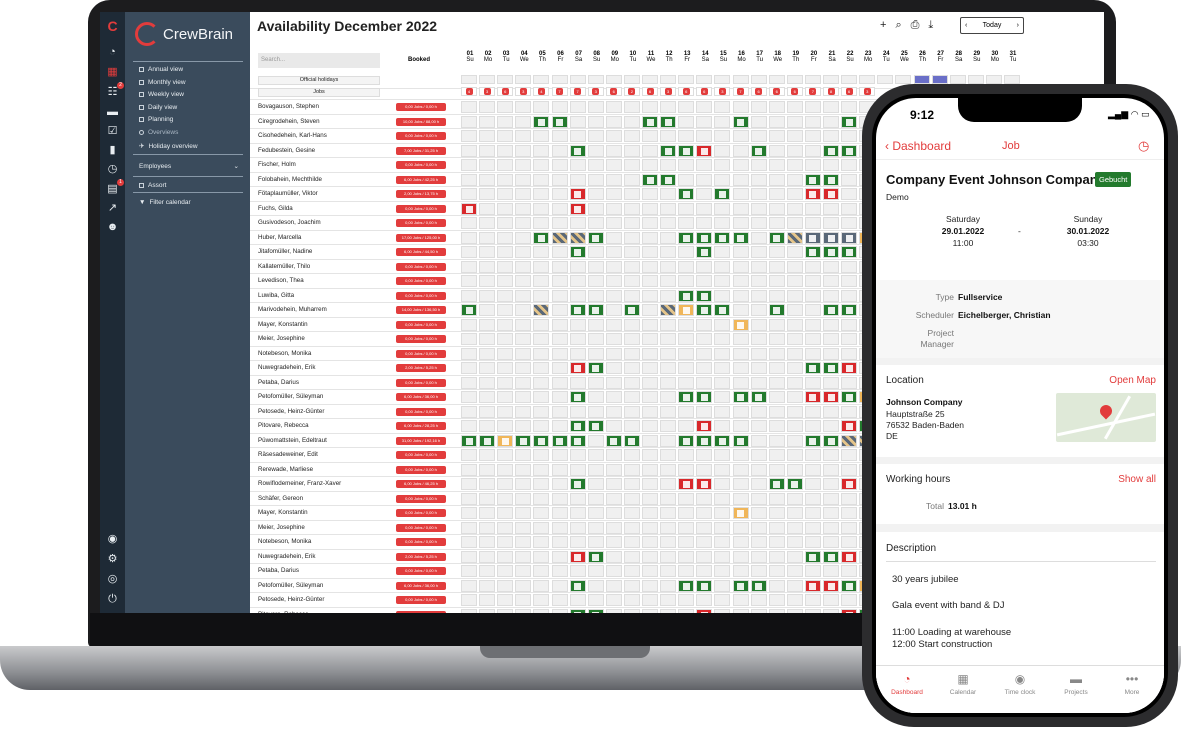 The width and height of the screenshot is (1181, 729). What do you see at coordinates (613, 91) in the screenshot?
I see `job-count-cell: 6` at bounding box center [613, 91].